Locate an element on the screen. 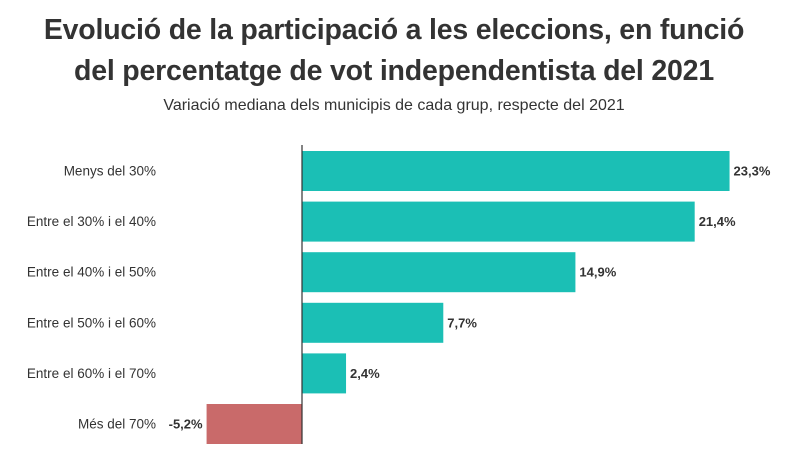 The height and width of the screenshot is (469, 788). category-label-5: Entre el 60% i el 70% is located at coordinates (91, 373).